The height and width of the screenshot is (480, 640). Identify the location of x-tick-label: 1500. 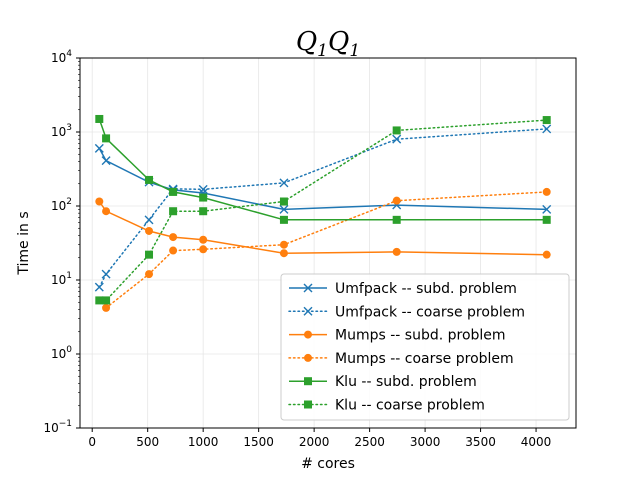
(258, 442).